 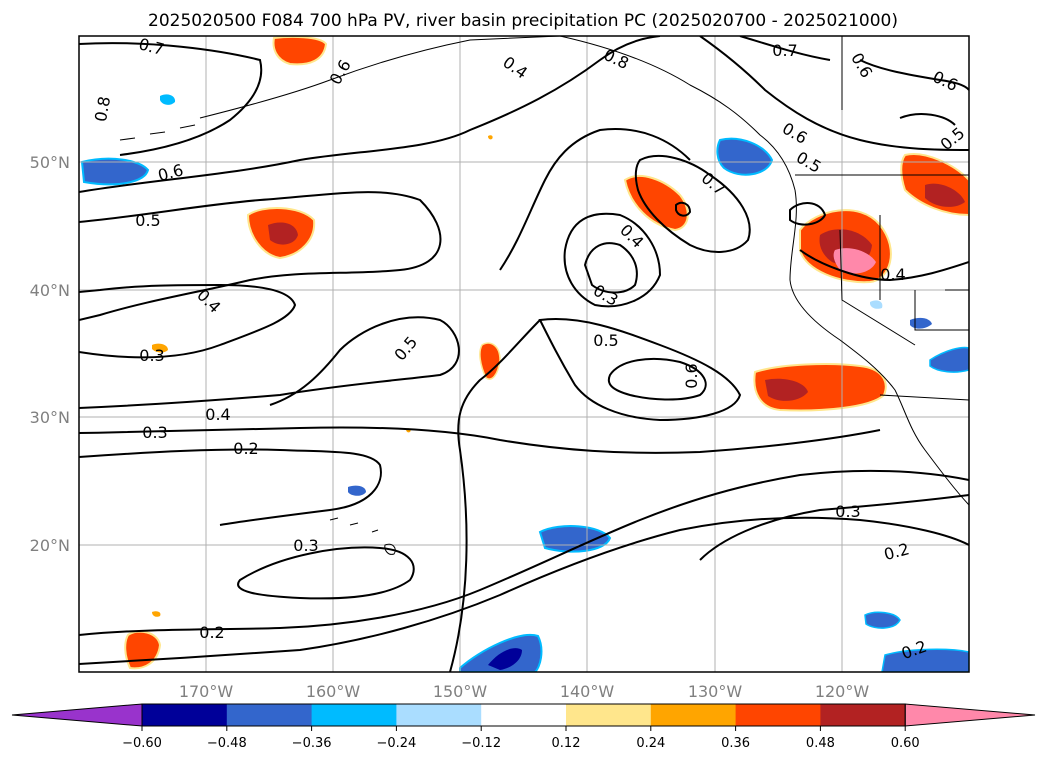 I want to click on colorbar-tick-label: 0.48, so click(x=820, y=743).